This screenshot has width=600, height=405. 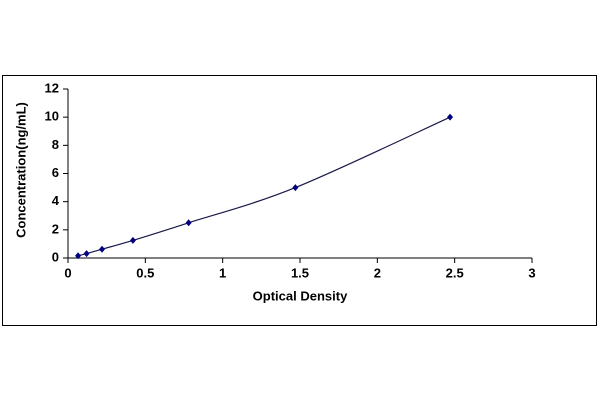 What do you see at coordinates (300, 295) in the screenshot?
I see `x-axis-title: Optical Density` at bounding box center [300, 295].